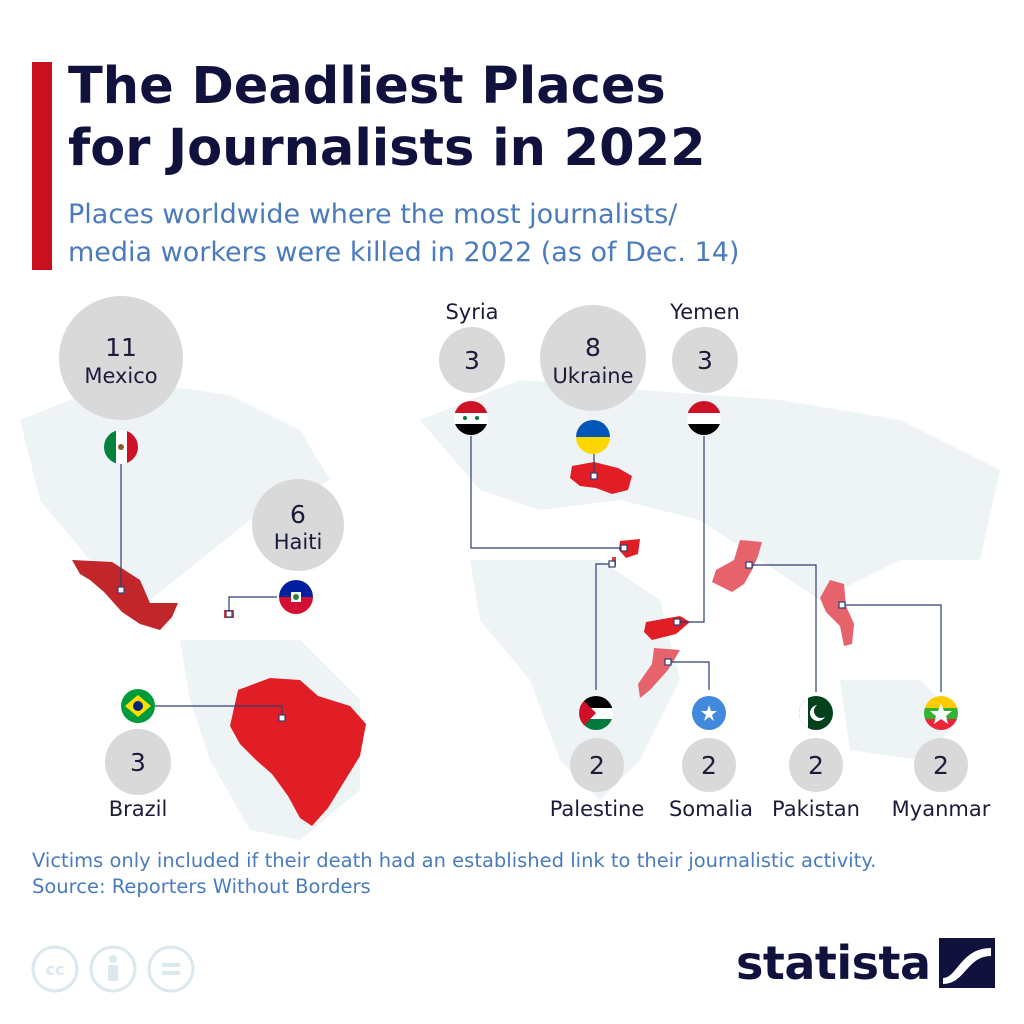 Image resolution: width=1024 pixels, height=1024 pixels. I want to click on value-pakistan: 2, so click(816, 765).